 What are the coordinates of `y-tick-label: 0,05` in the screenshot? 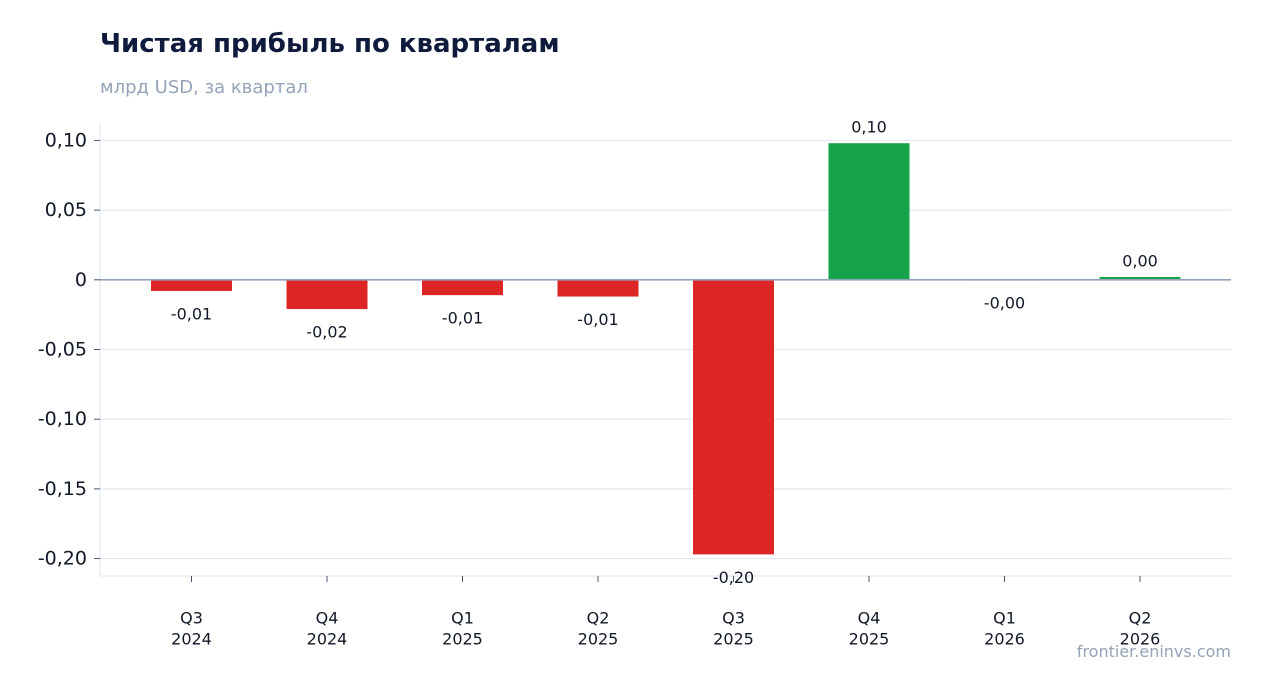 It's located at (66, 210).